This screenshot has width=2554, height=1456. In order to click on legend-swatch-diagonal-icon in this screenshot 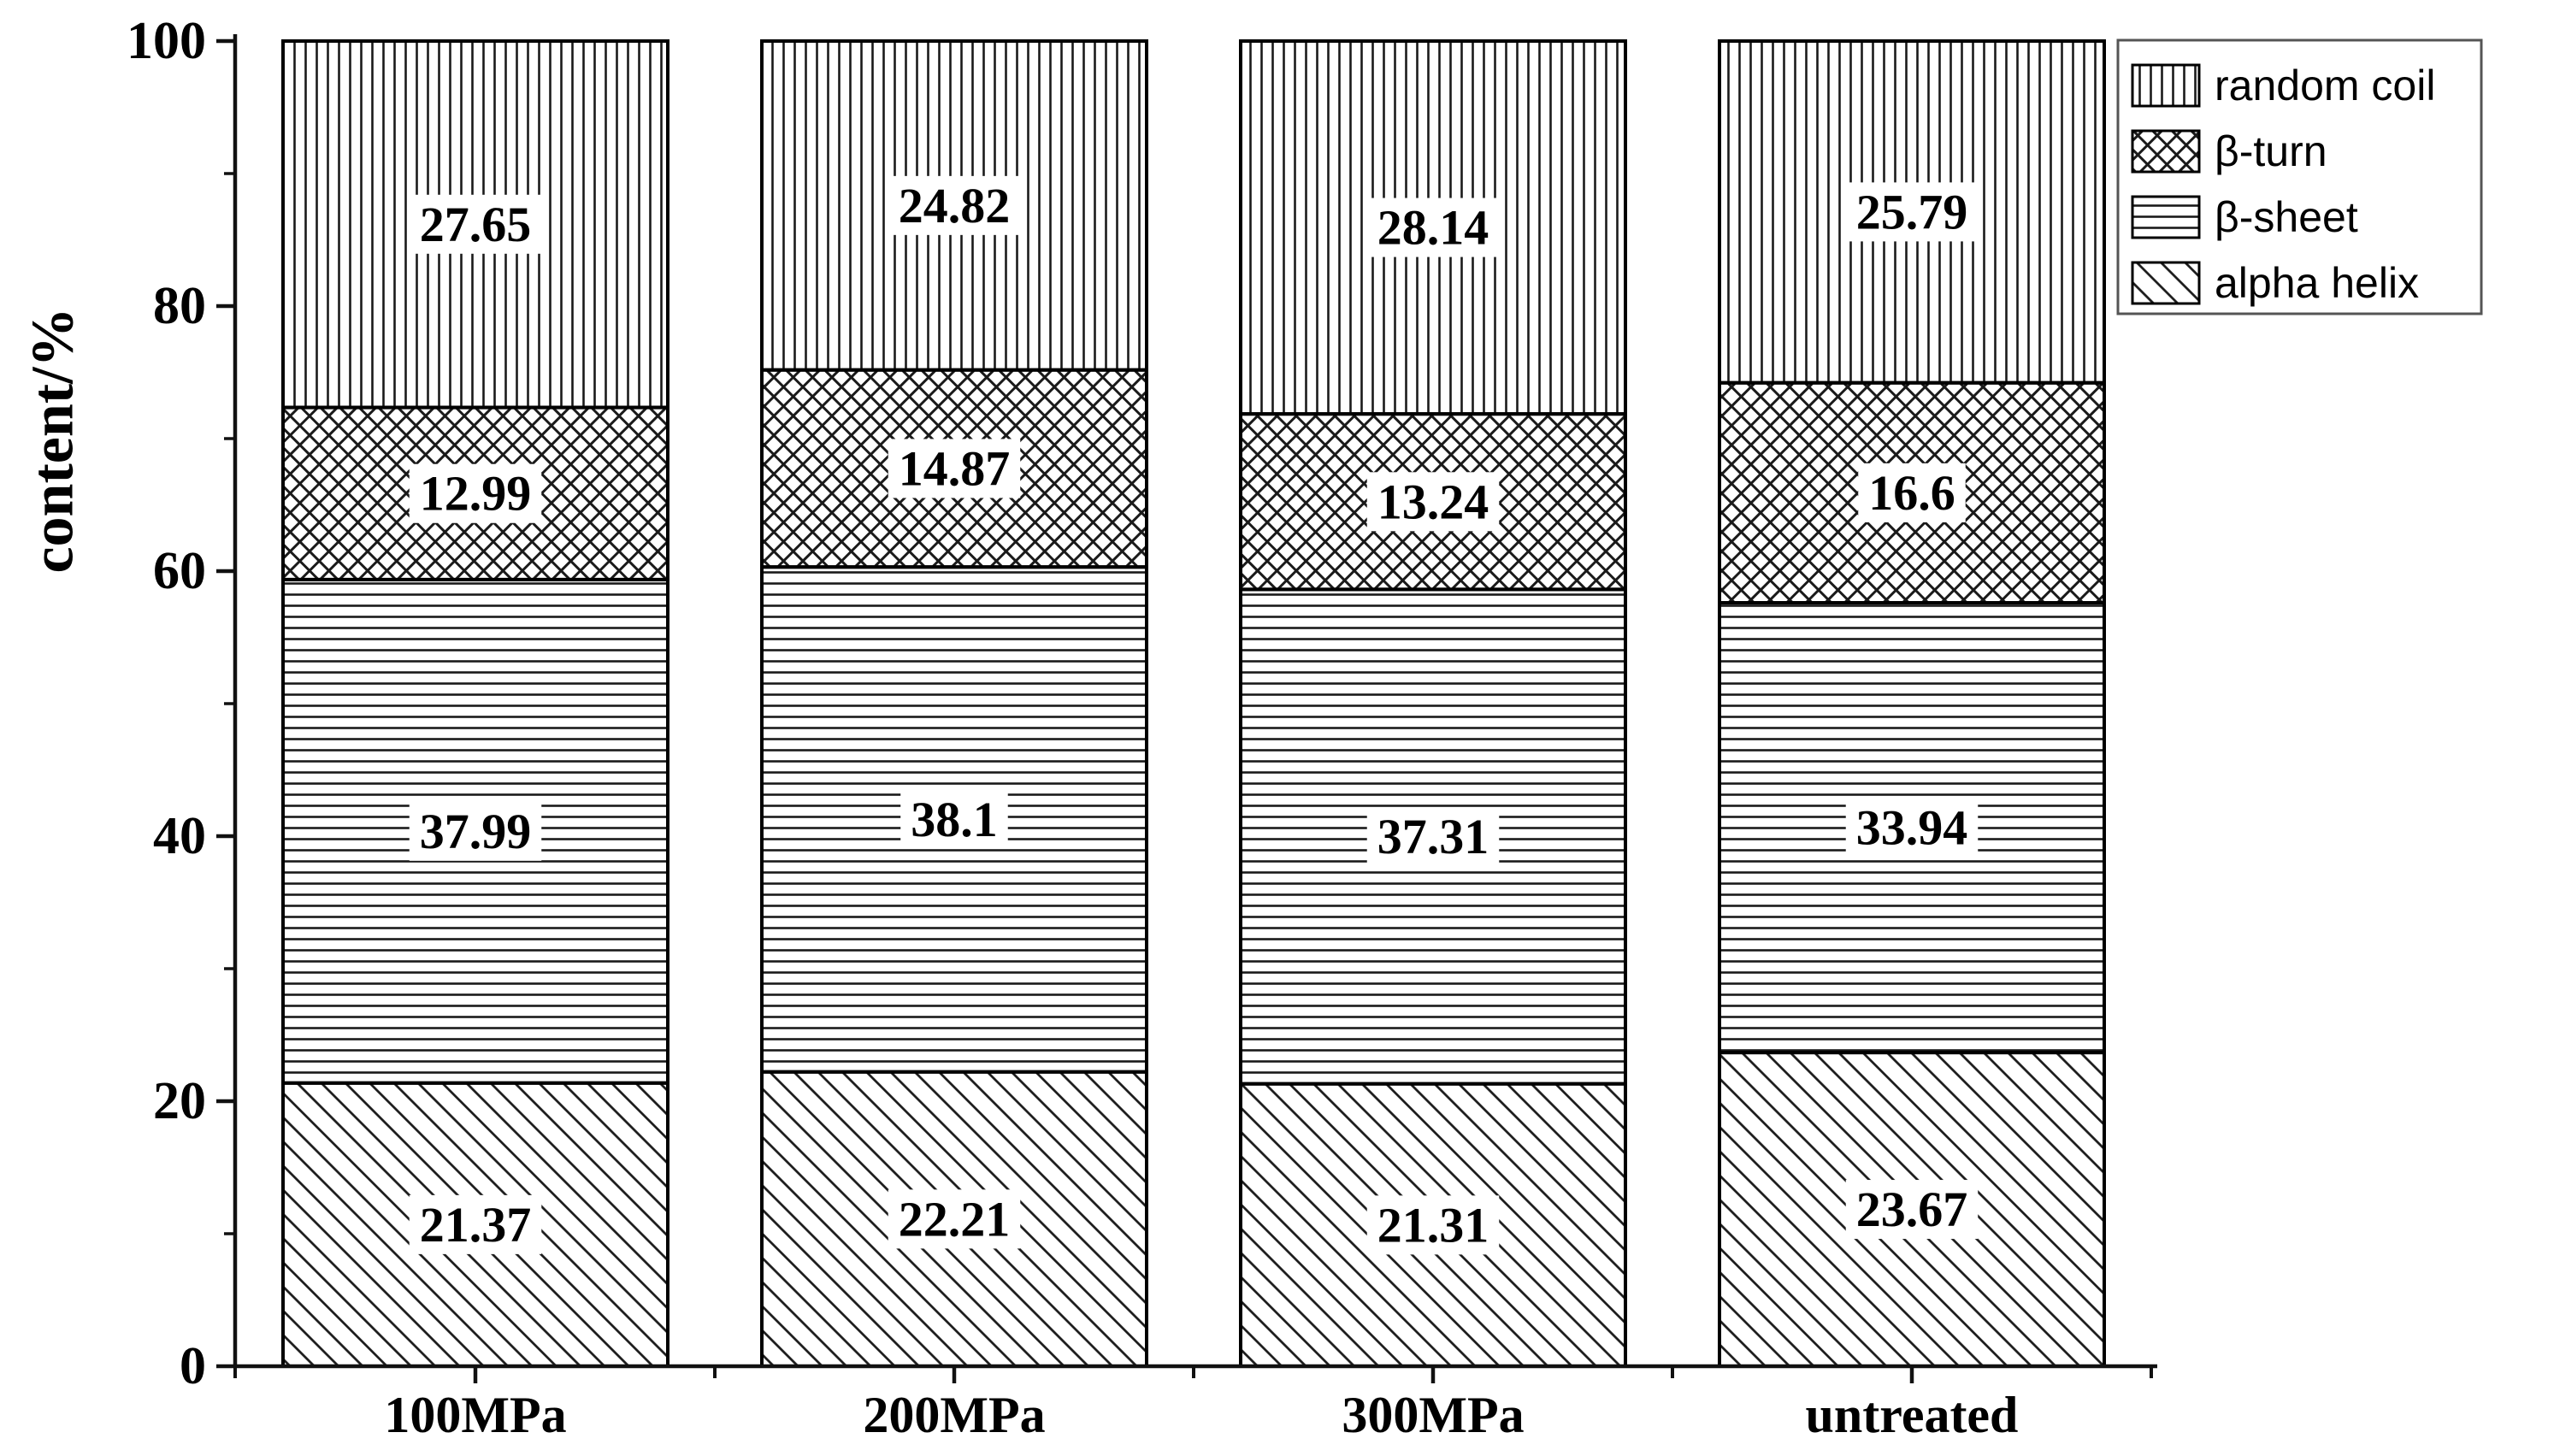, I will do `click(2166, 283)`.